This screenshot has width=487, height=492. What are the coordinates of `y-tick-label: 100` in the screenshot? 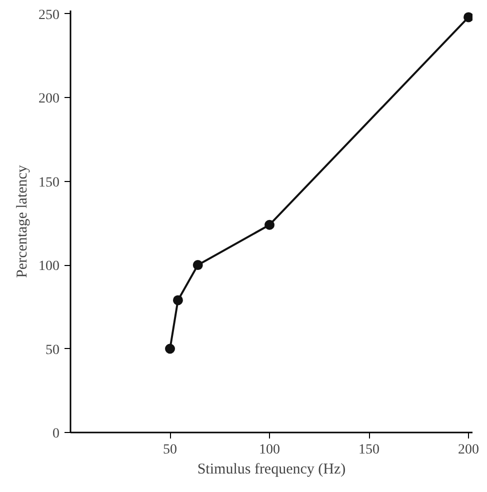 It's located at (49, 266).